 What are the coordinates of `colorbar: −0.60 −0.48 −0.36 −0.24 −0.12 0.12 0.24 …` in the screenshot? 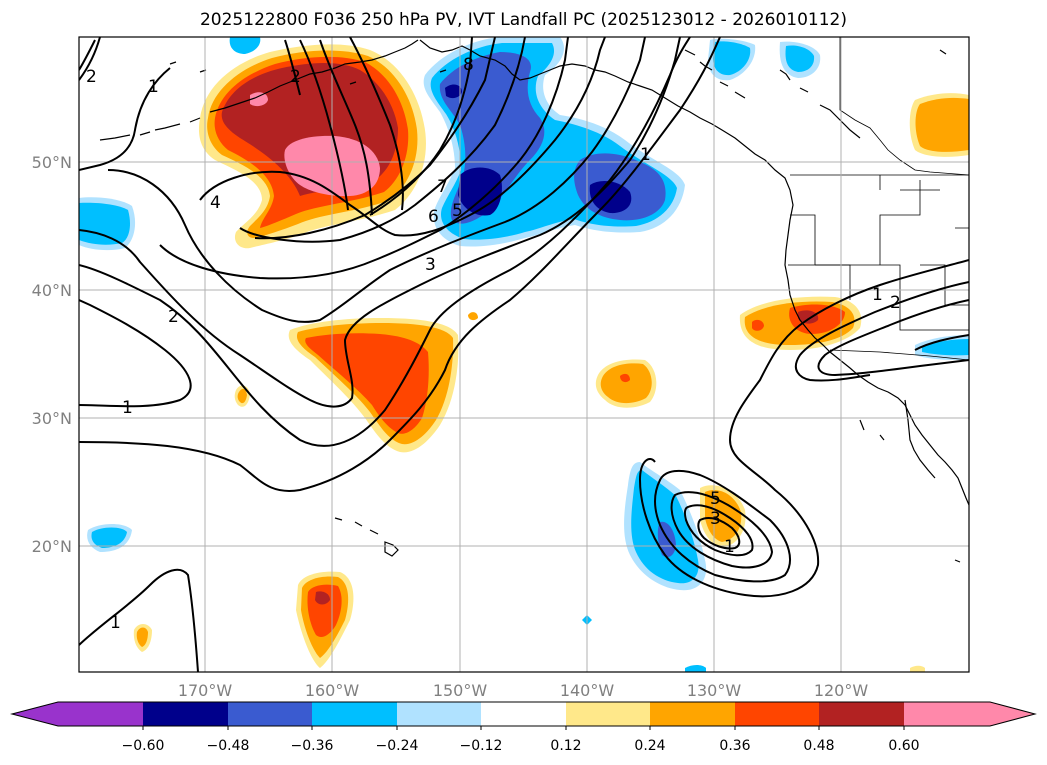 It's located at (523, 727).